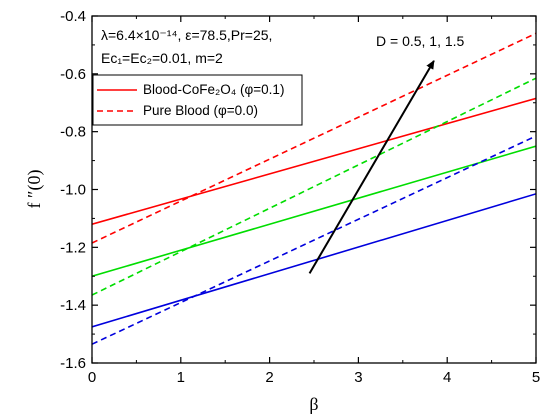 This screenshot has width=550, height=419. What do you see at coordinates (186, 35) in the screenshot?
I see `params-annotation-line1: λ=6.4×10⁻¹⁴, ε=78.5,Pr=25,` at bounding box center [186, 35].